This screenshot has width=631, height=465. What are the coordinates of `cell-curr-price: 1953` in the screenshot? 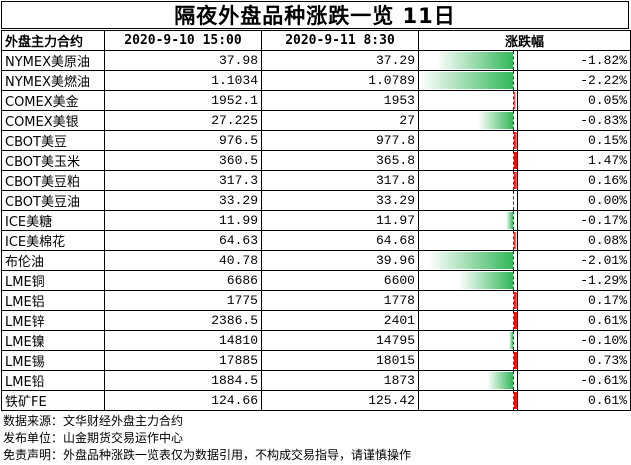 It's located at (340, 100).